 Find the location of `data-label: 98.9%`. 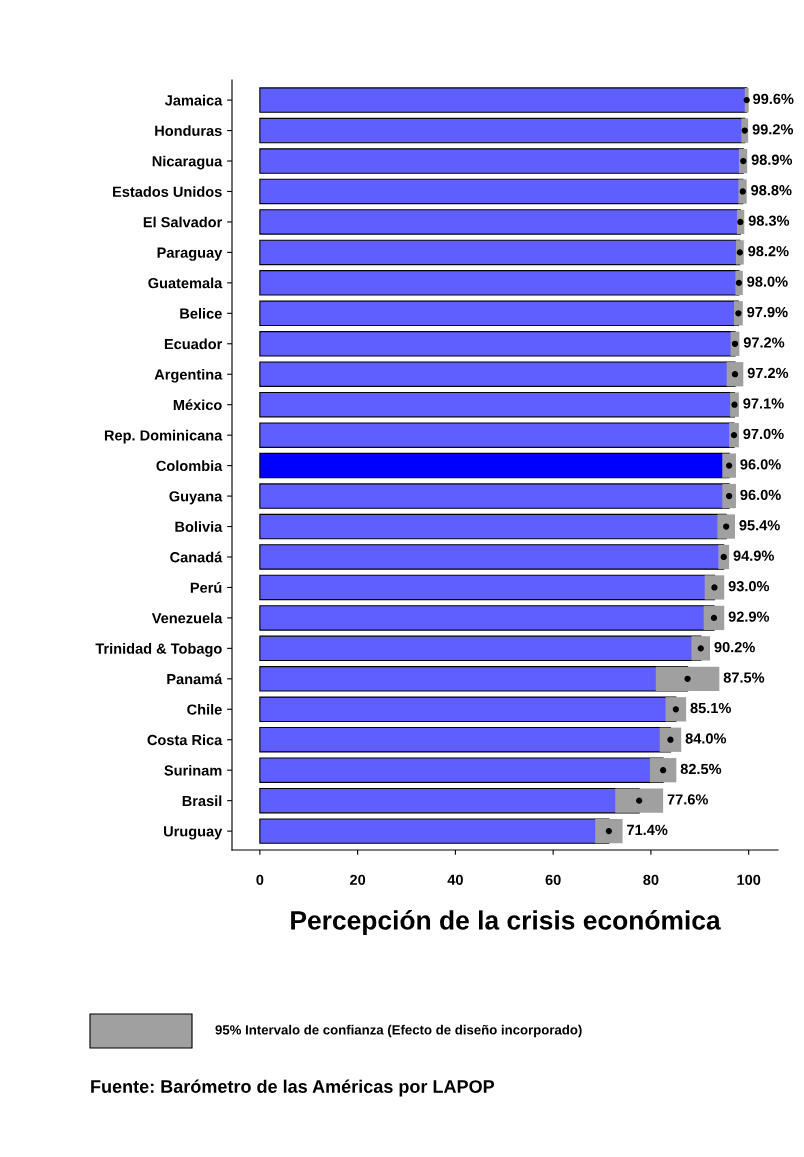

data-label: 98.9% is located at coordinates (772, 159).